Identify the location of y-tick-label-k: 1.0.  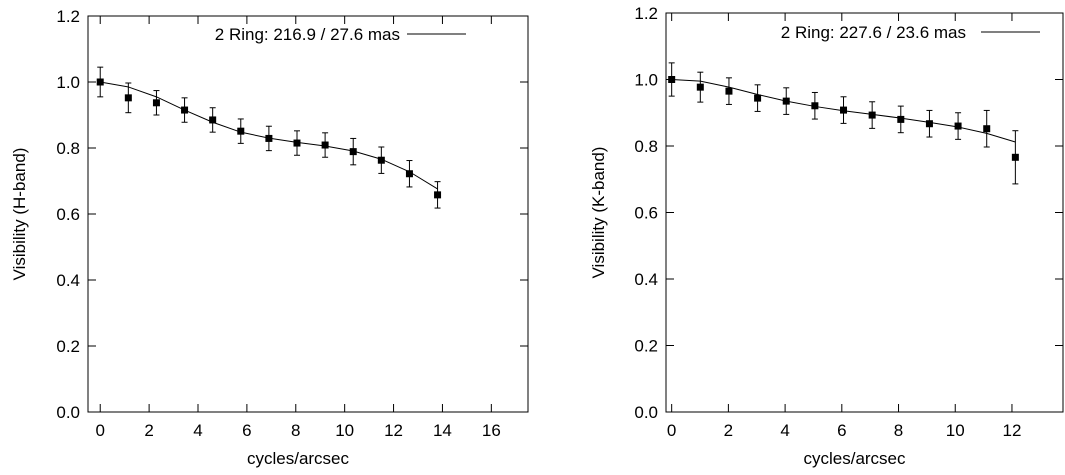
(646, 80).